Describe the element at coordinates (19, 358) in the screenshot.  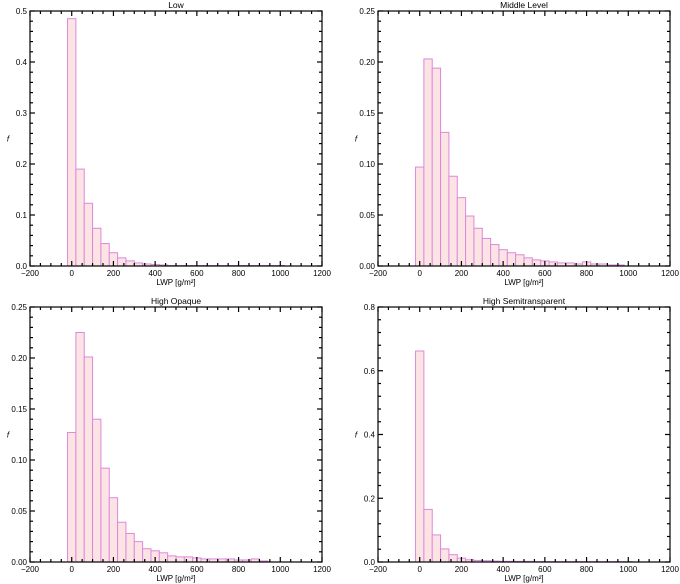
I see `y-tick-label: 0.20` at that location.